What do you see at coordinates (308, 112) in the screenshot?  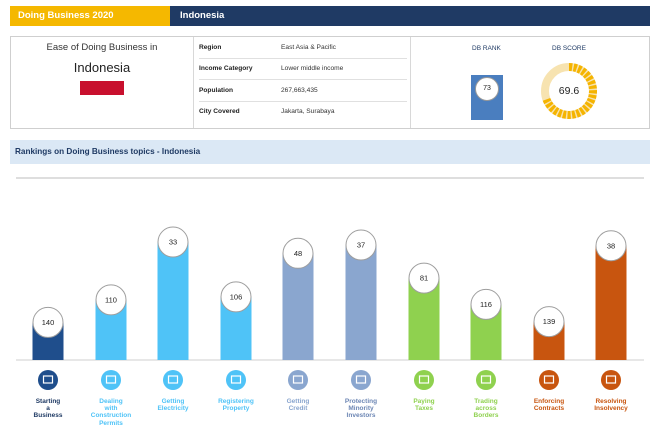 I see `info-value: Jakarta, Surabaya` at bounding box center [308, 112].